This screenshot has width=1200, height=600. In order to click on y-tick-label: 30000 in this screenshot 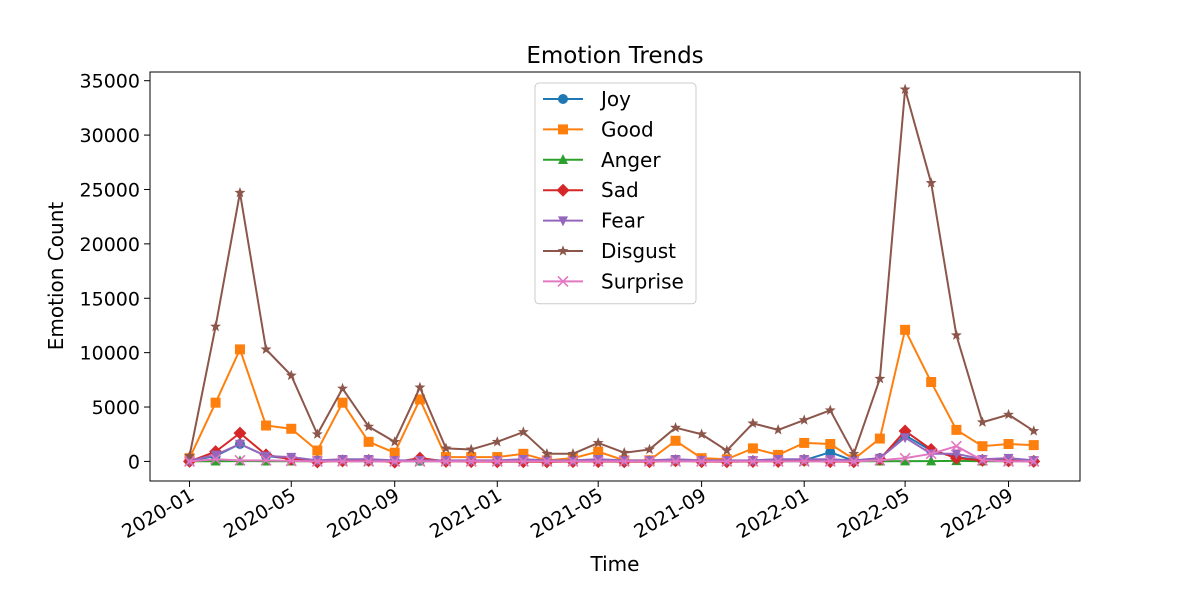, I will do `click(110, 136)`.